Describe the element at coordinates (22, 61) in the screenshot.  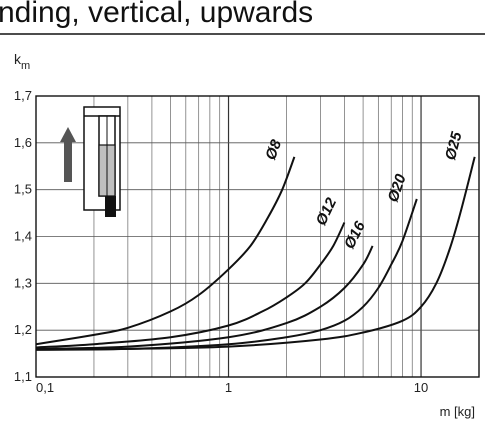
I see `y-axis-label: km` at that location.